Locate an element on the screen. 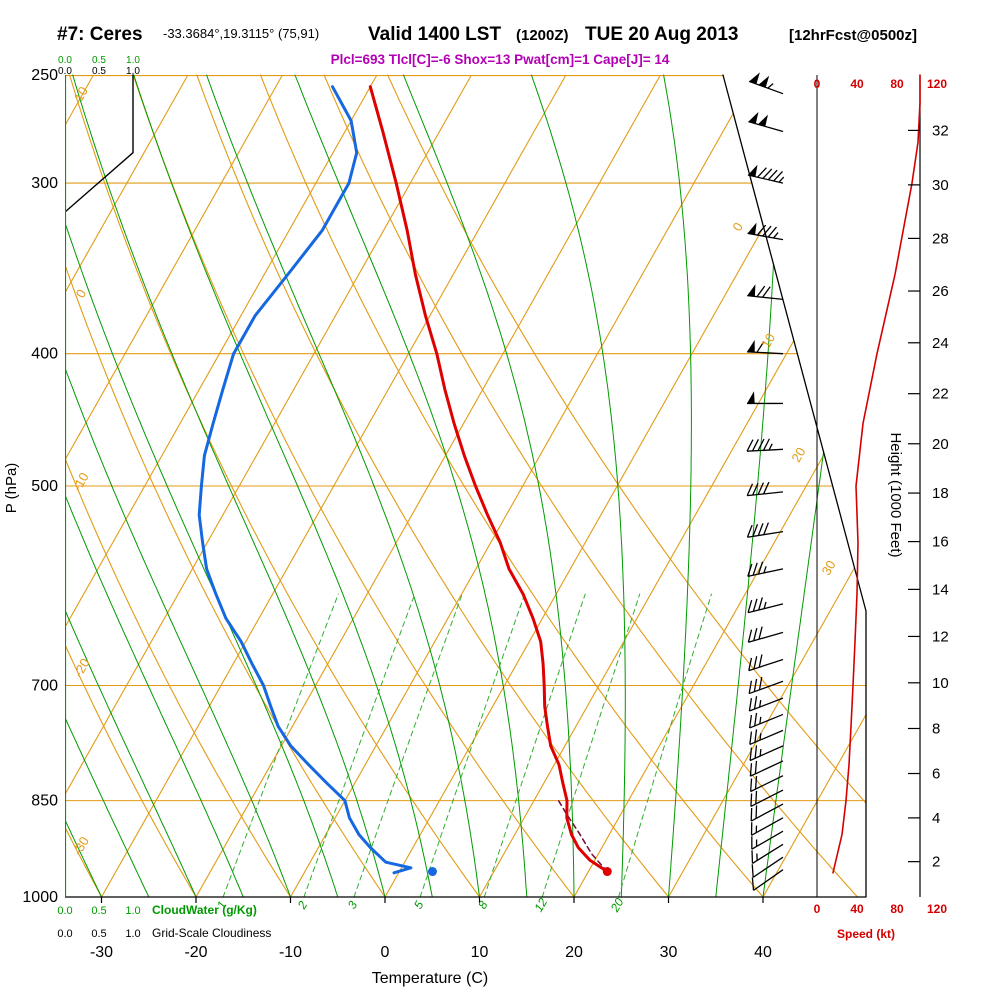  height-tick-label: 22 is located at coordinates (940, 394).